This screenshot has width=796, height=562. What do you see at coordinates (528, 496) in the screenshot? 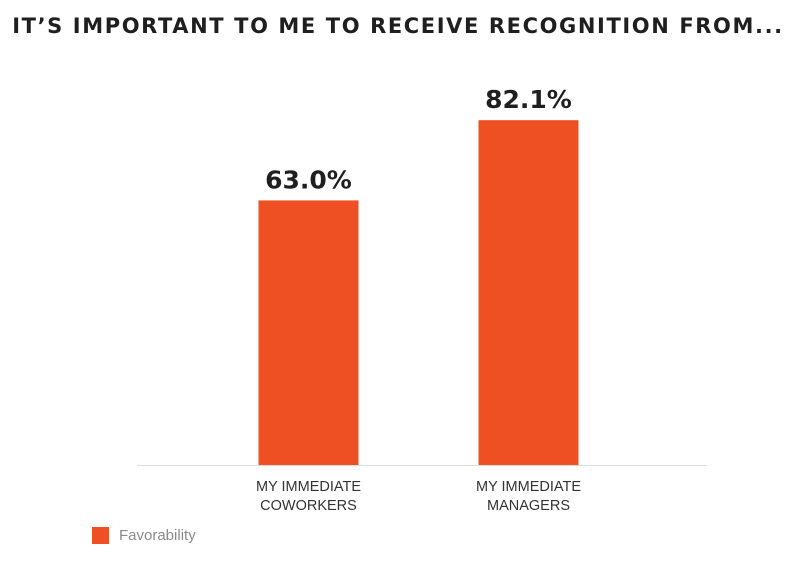
I see `category-label-2: MY IMMEDIATE MANAGERS` at bounding box center [528, 496].